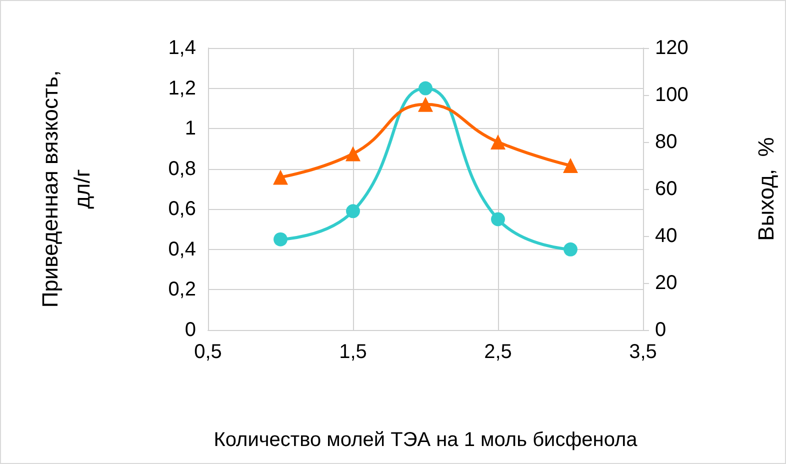  I want to click on y2-tick-label: 40, so click(666, 236).